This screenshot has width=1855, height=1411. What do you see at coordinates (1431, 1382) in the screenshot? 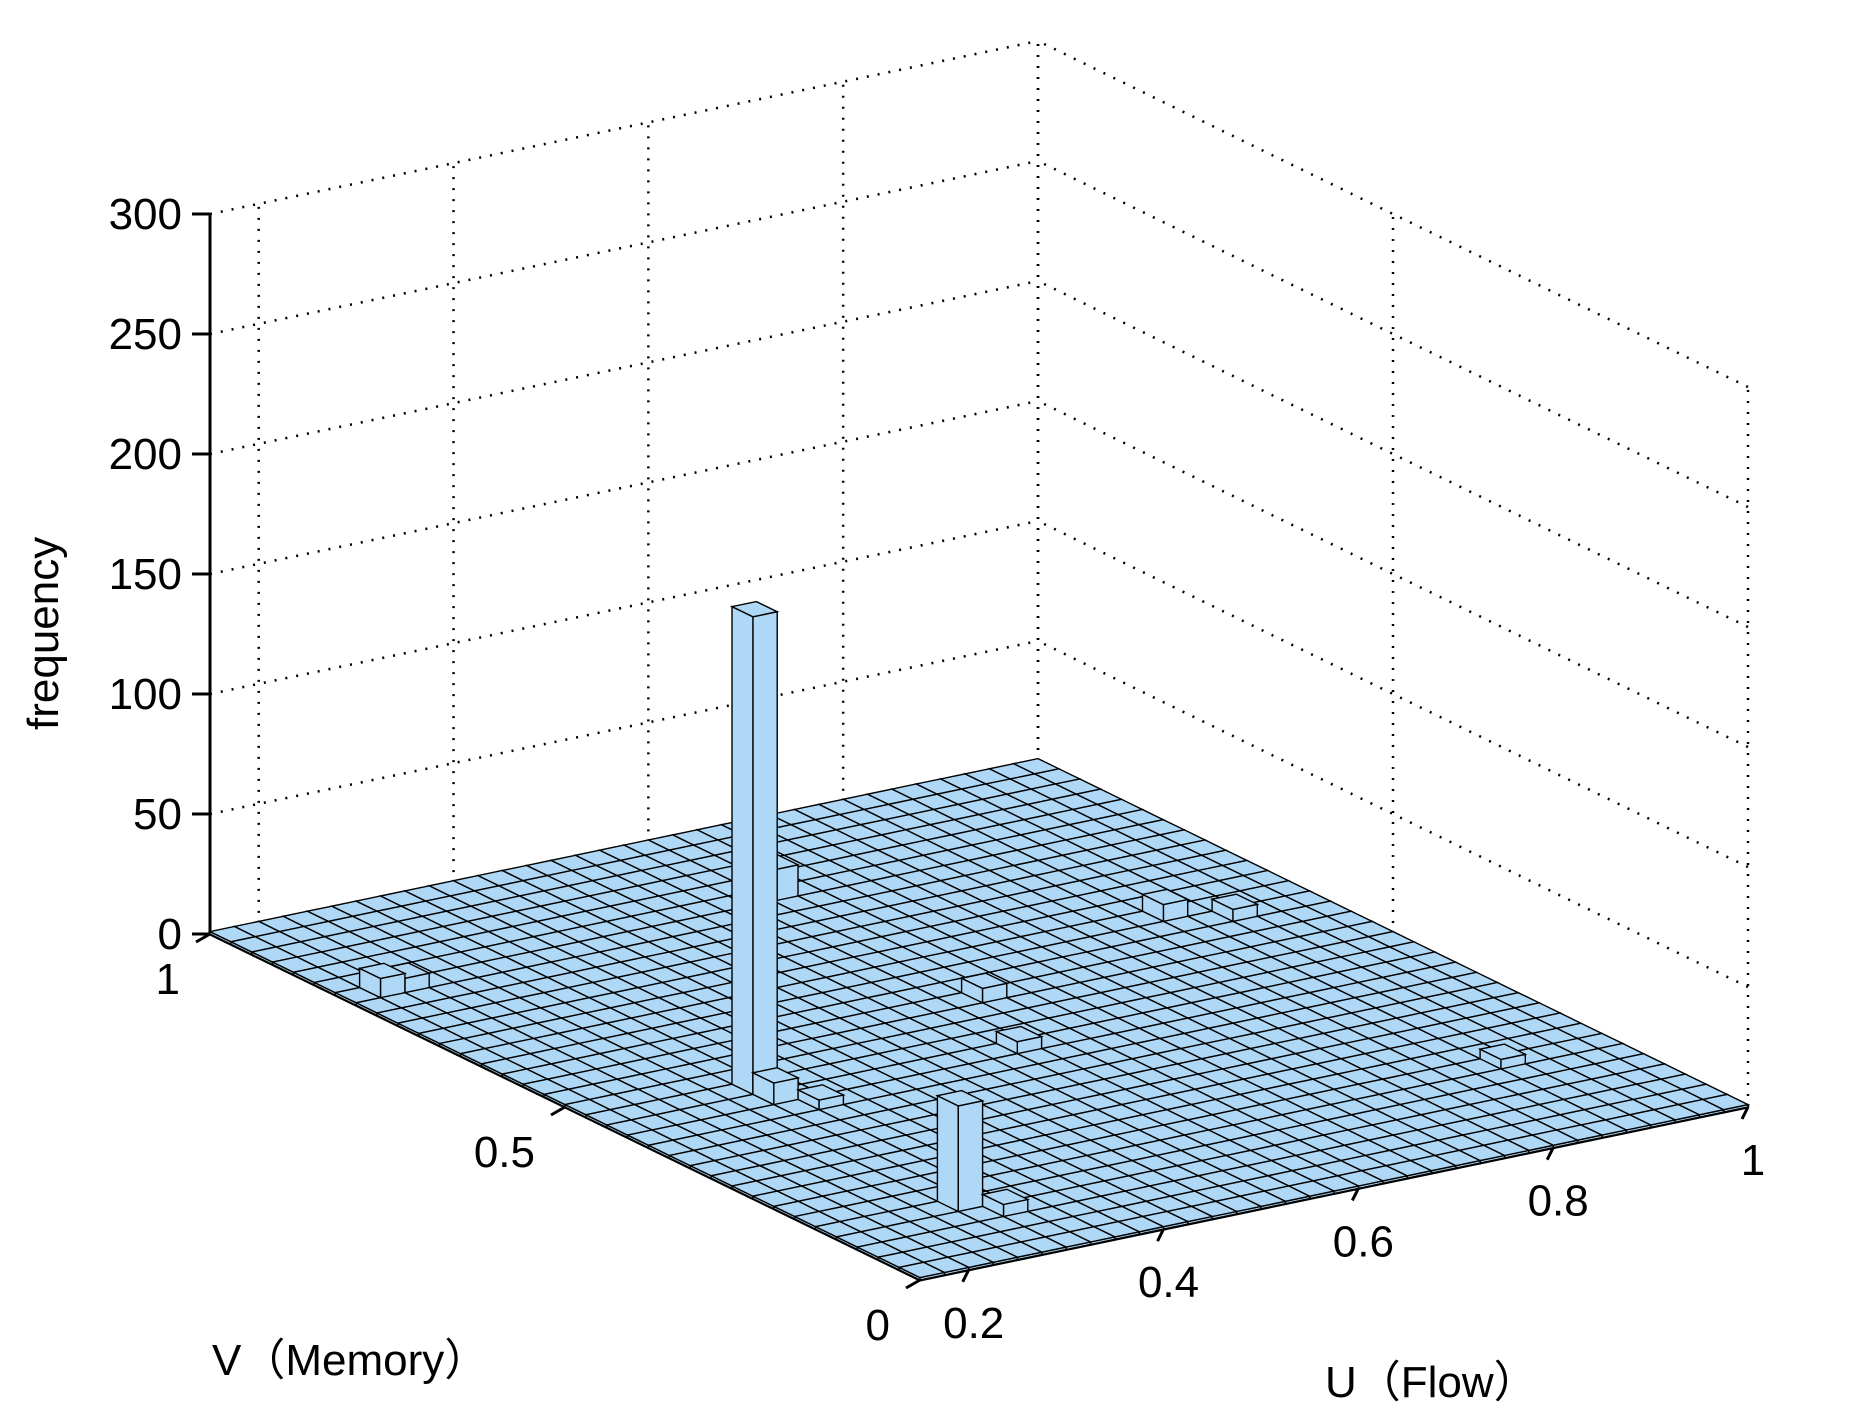
I see `x-axis-label: U（Flow）` at bounding box center [1431, 1382].